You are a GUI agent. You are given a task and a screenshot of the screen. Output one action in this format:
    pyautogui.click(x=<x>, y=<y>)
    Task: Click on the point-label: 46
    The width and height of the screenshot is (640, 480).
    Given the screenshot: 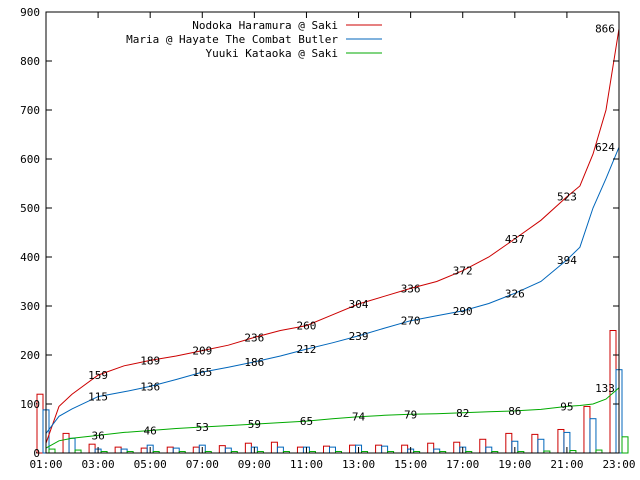 What is the action you would take?
    pyautogui.click(x=150, y=430)
    